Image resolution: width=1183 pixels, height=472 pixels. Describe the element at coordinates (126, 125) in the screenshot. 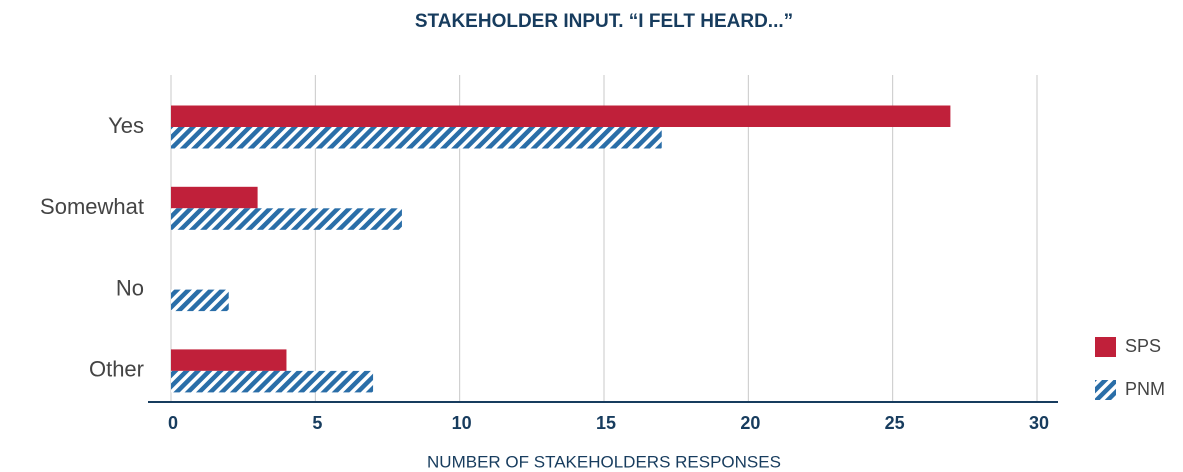

I see `y-tick-label: Yes` at that location.